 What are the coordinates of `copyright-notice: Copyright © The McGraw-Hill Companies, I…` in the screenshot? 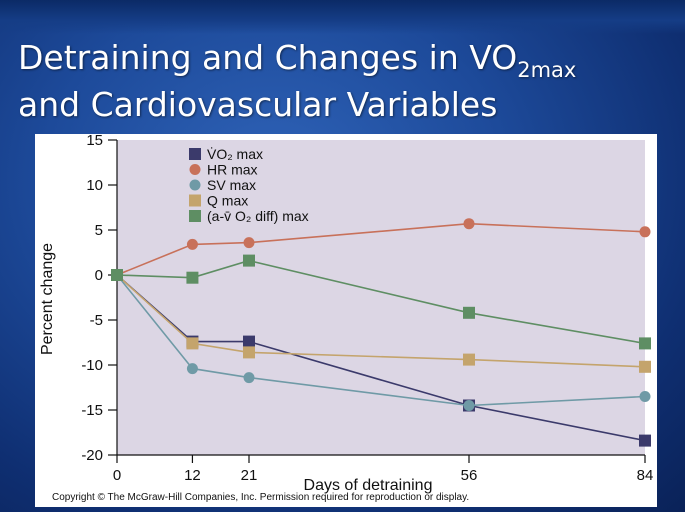 It's located at (261, 497).